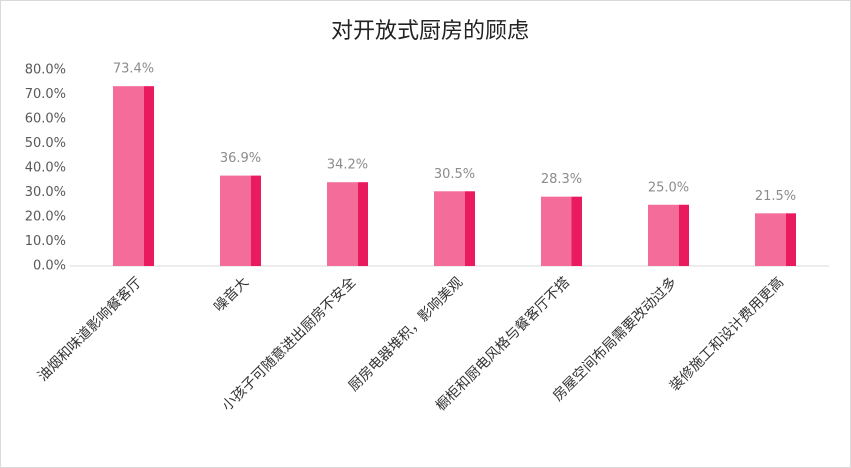 The image size is (851, 468). I want to click on value-label: 34.2%, so click(347, 165).